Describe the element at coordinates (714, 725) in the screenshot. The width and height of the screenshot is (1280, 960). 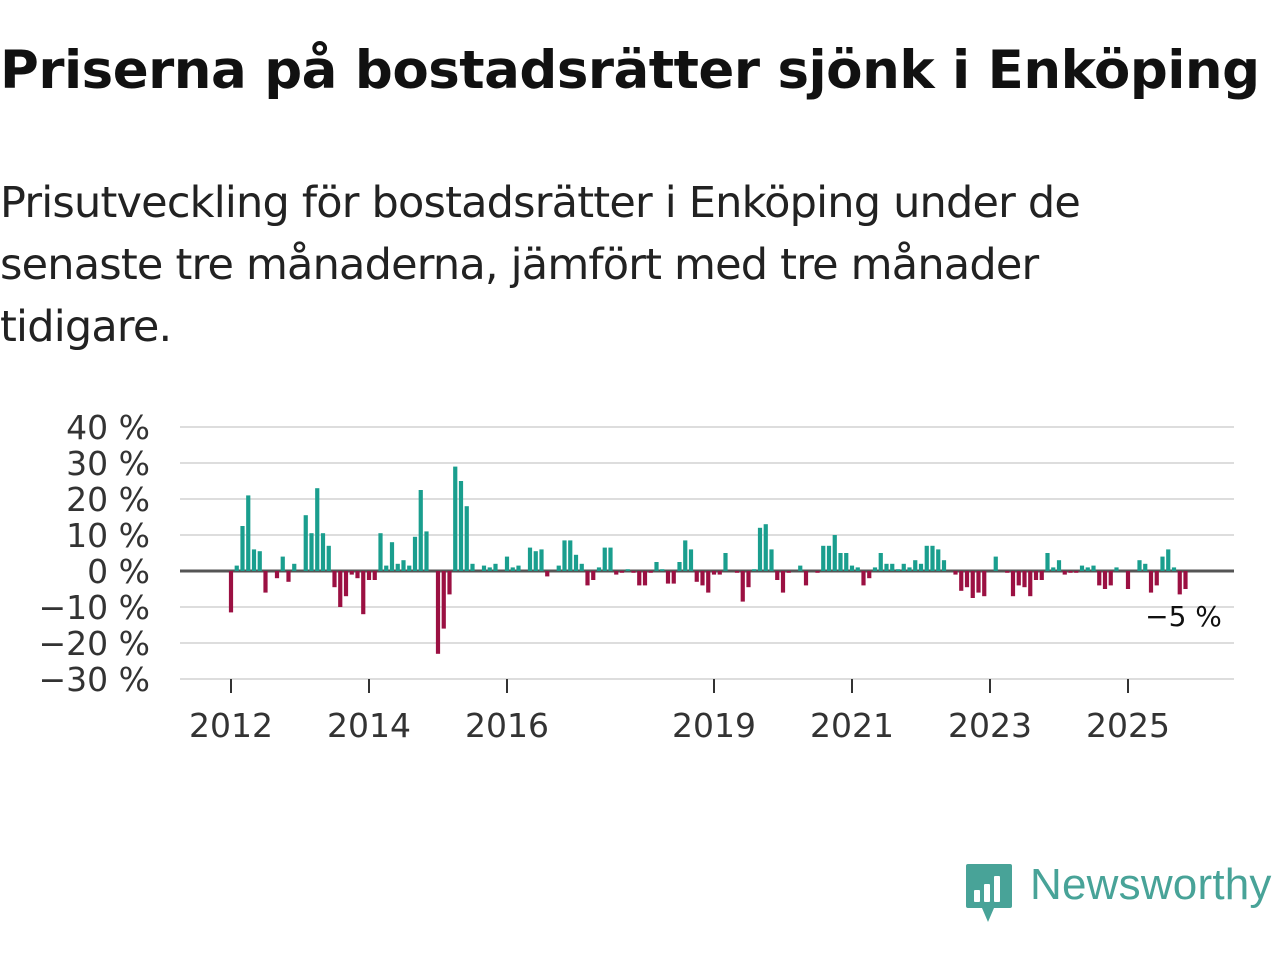
I see `x-tick-label: 2019` at that location.